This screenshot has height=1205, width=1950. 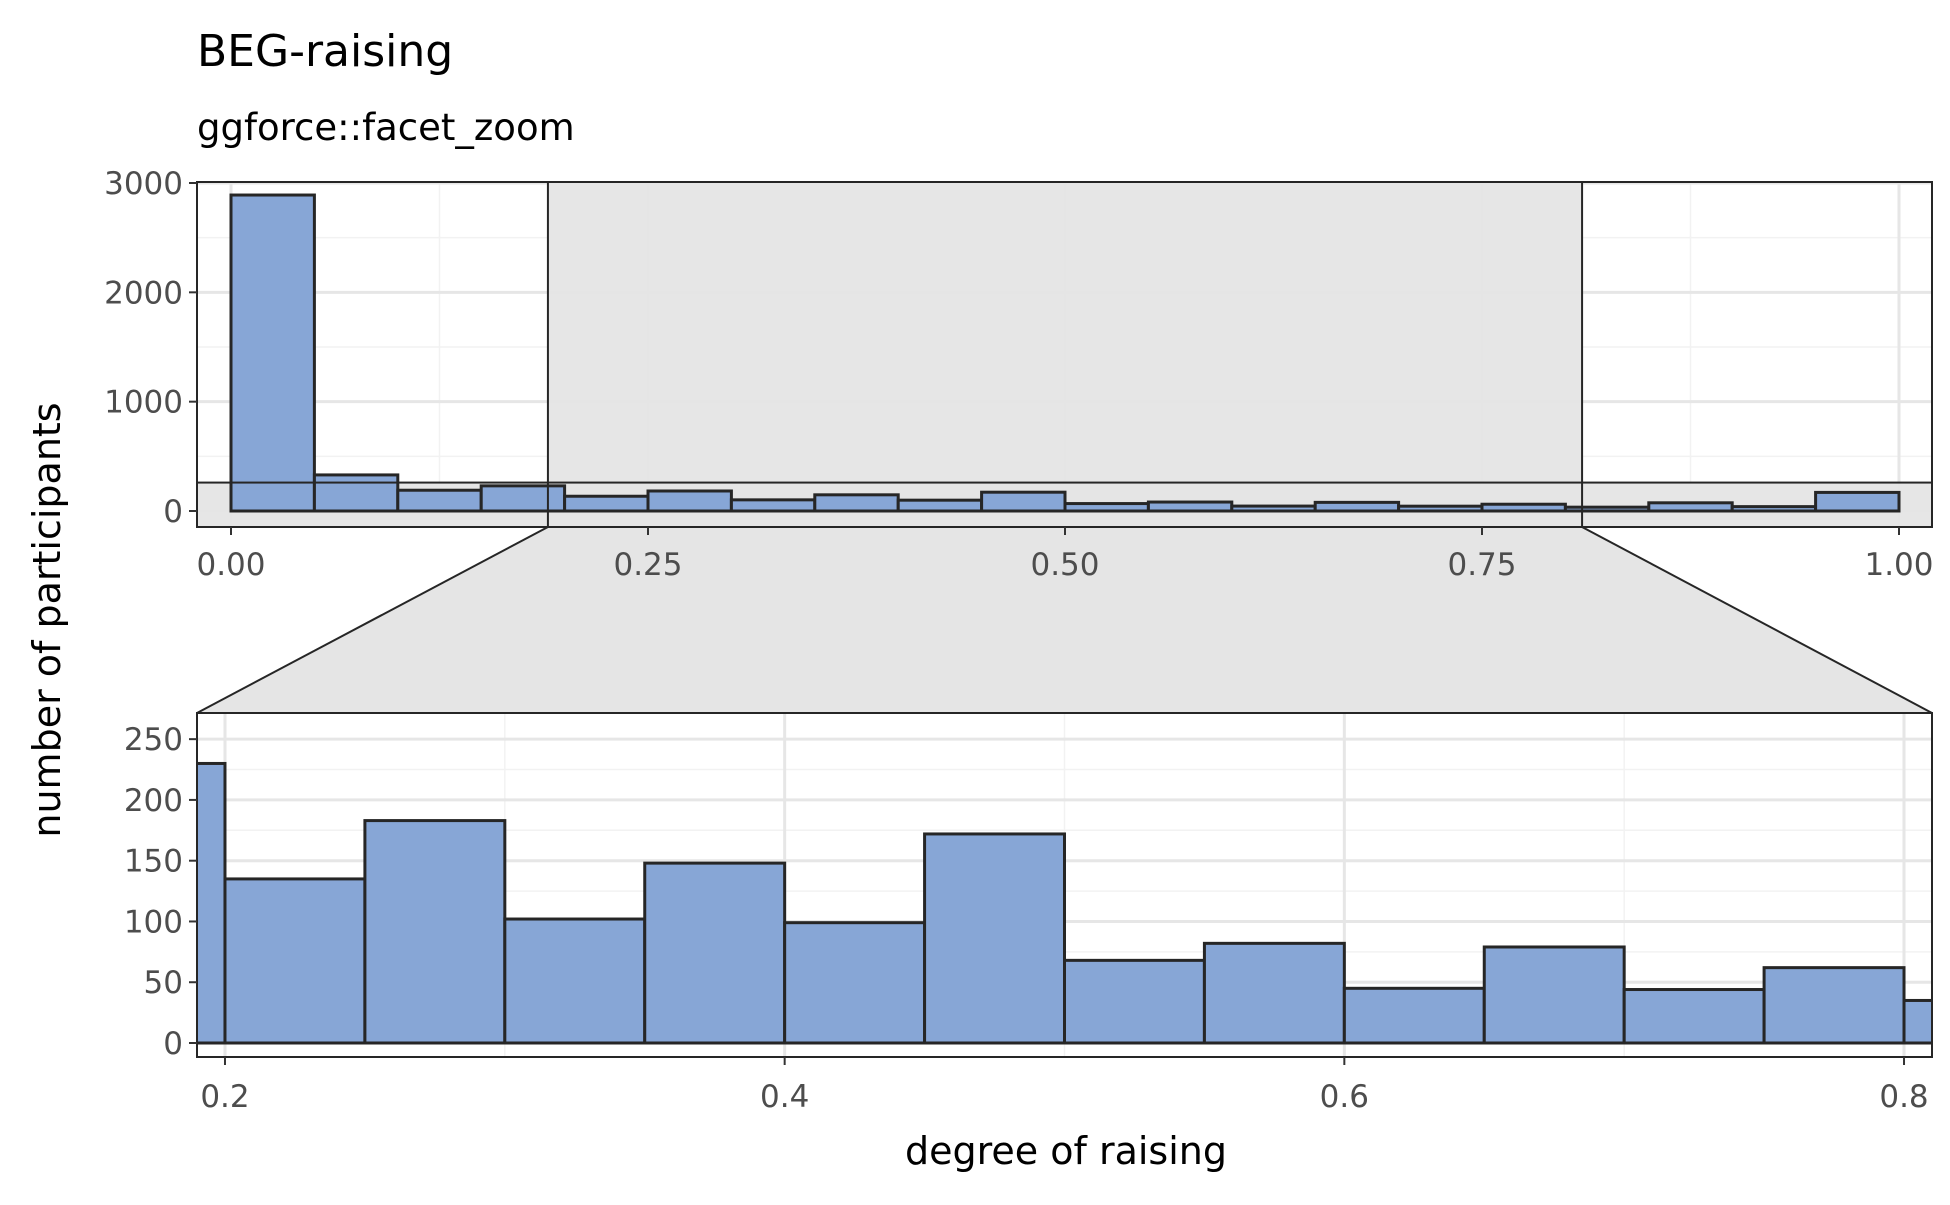 I want to click on overview-x-tick-label: 0.00, so click(x=230, y=565).